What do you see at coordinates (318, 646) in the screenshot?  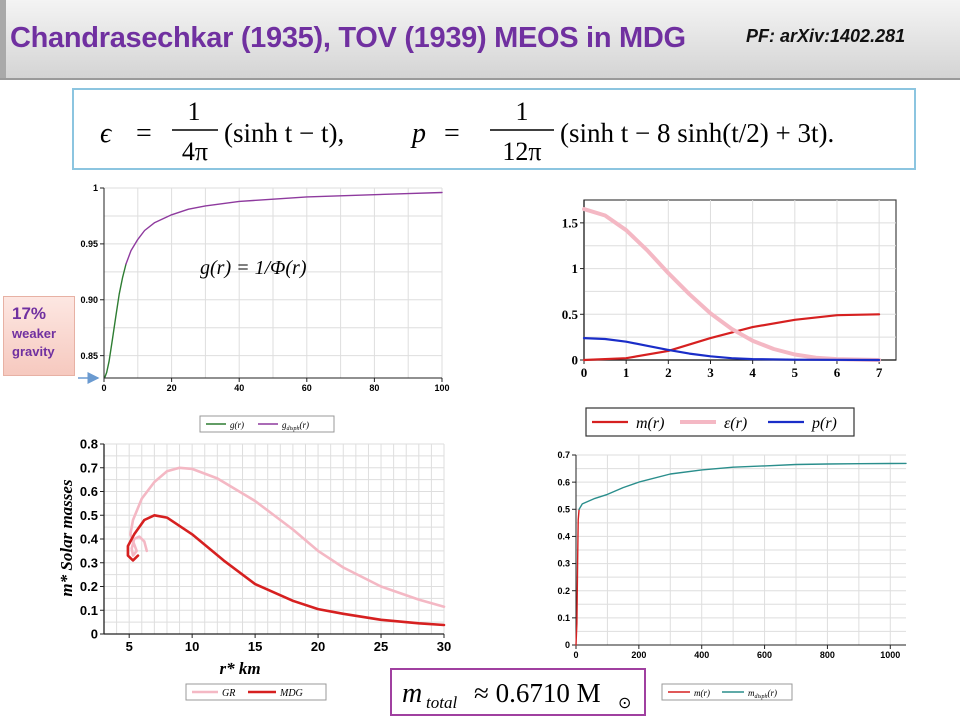 I see `mass-radius-plot-x-tick-3: 20` at bounding box center [318, 646].